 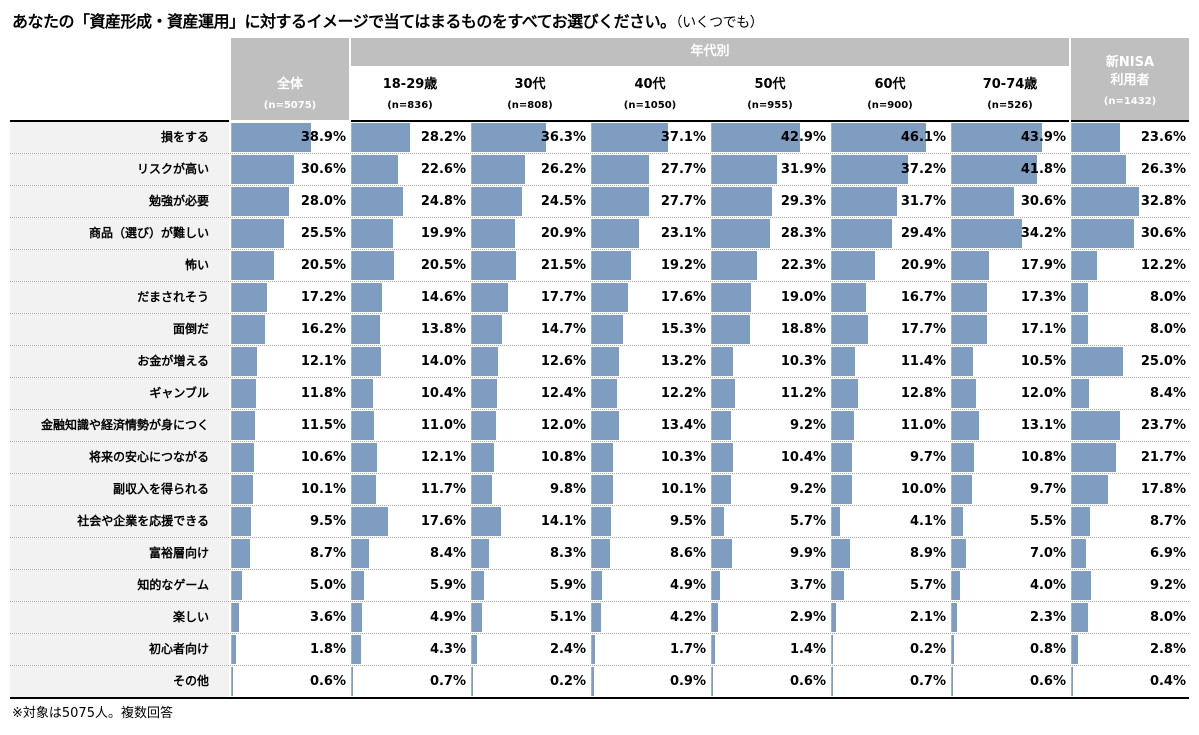 What do you see at coordinates (890, 265) in the screenshot?
I see `value-cell: 20.9%` at bounding box center [890, 265].